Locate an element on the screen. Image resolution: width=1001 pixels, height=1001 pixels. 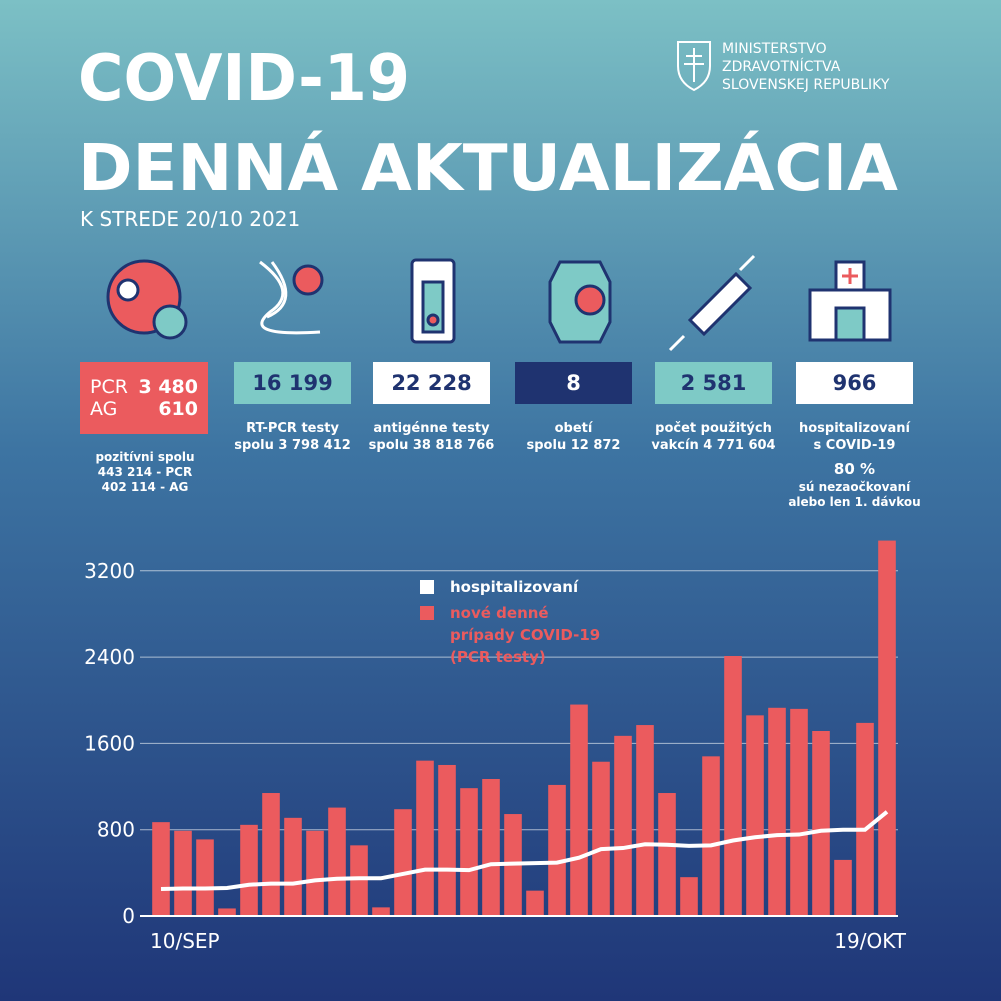
y-tick-label: 3200 is located at coordinates (109, 571).